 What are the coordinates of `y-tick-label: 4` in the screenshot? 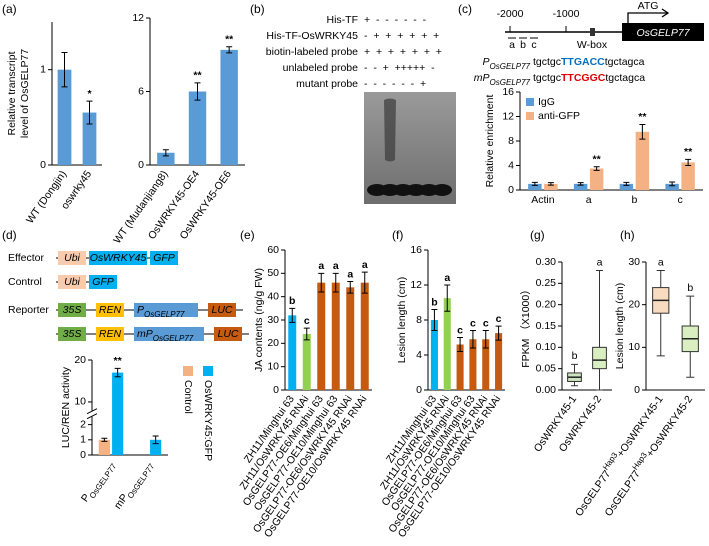 It's located at (419, 355).